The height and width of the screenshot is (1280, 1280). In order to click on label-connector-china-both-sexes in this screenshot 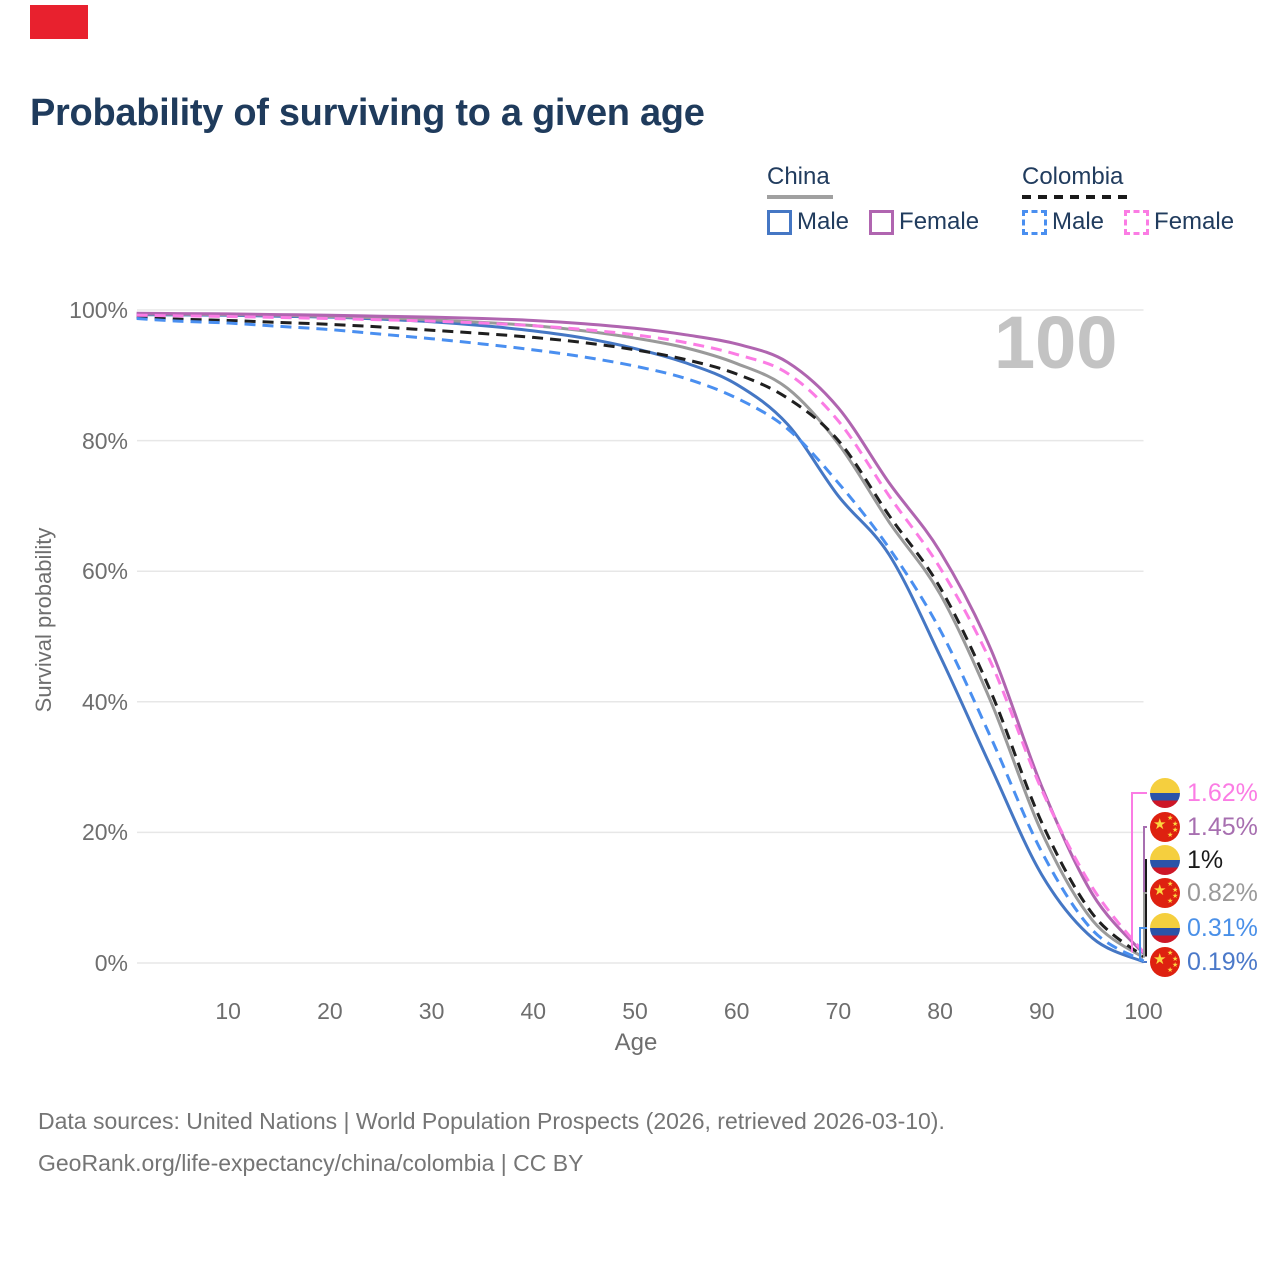, I will do `click(1145, 925)`.